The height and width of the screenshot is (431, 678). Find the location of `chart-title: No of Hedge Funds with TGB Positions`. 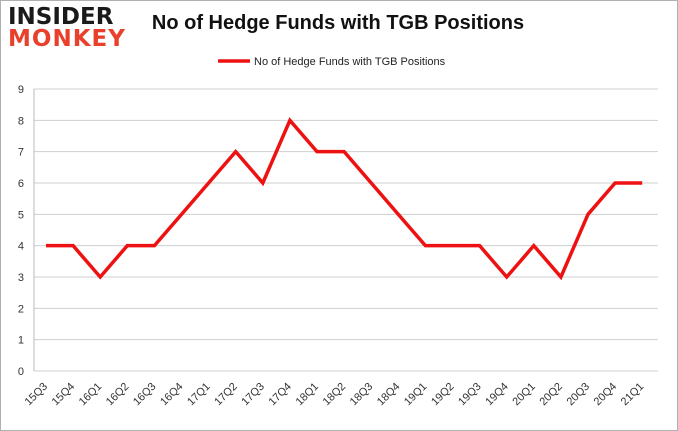

chart-title: No of Hedge Funds with TGB Positions is located at coordinates (338, 23).